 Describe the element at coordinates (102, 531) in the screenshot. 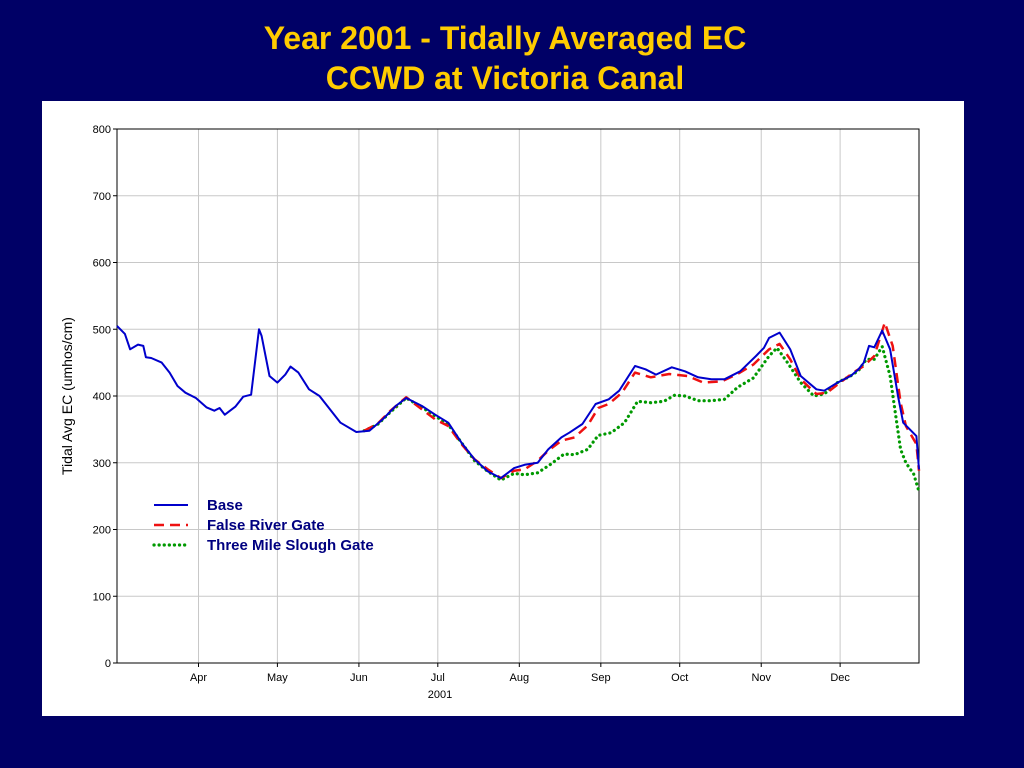

I see `y-tick-label: 200` at that location.